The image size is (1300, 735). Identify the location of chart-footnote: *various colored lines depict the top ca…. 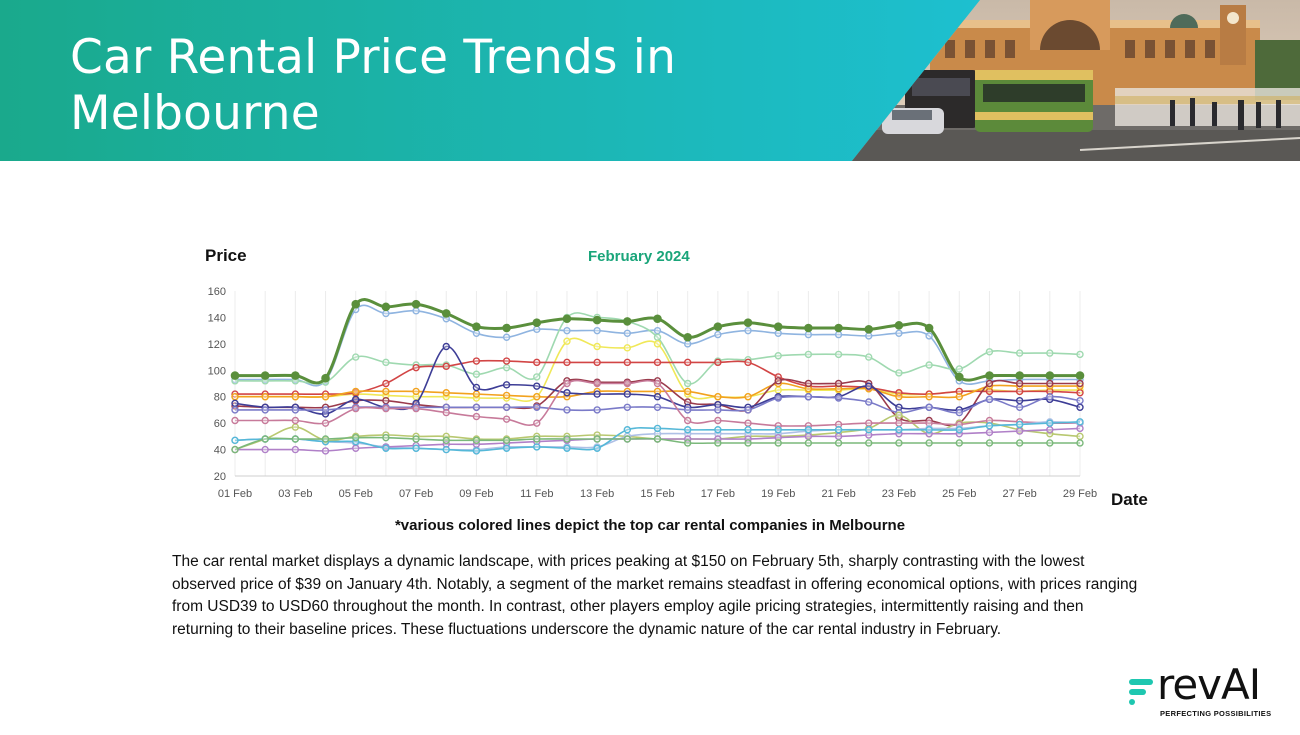
(650, 525).